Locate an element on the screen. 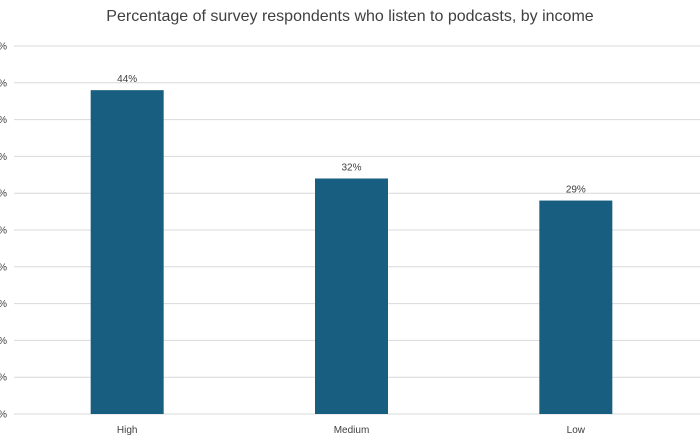  x-category-label-low: Low is located at coordinates (576, 430).